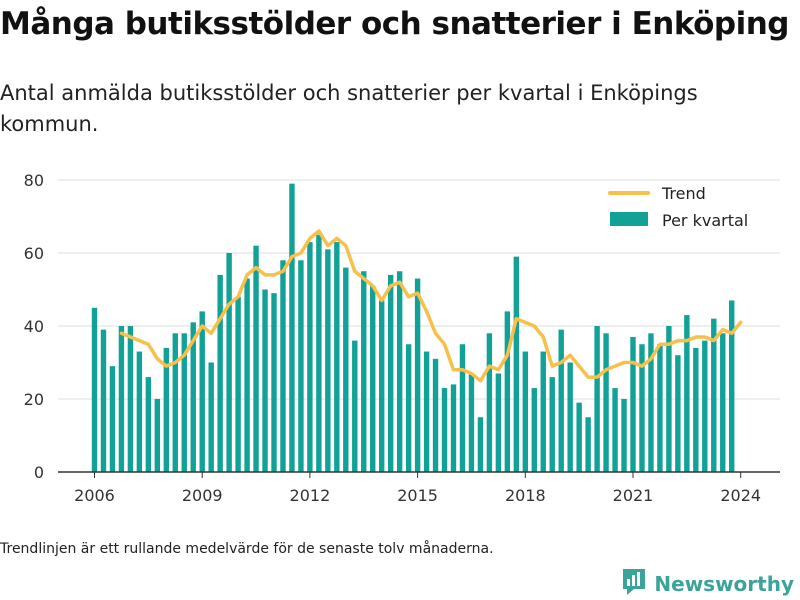 Image resolution: width=800 pixels, height=600 pixels. I want to click on legend-trend-label: Trend, so click(683, 193).